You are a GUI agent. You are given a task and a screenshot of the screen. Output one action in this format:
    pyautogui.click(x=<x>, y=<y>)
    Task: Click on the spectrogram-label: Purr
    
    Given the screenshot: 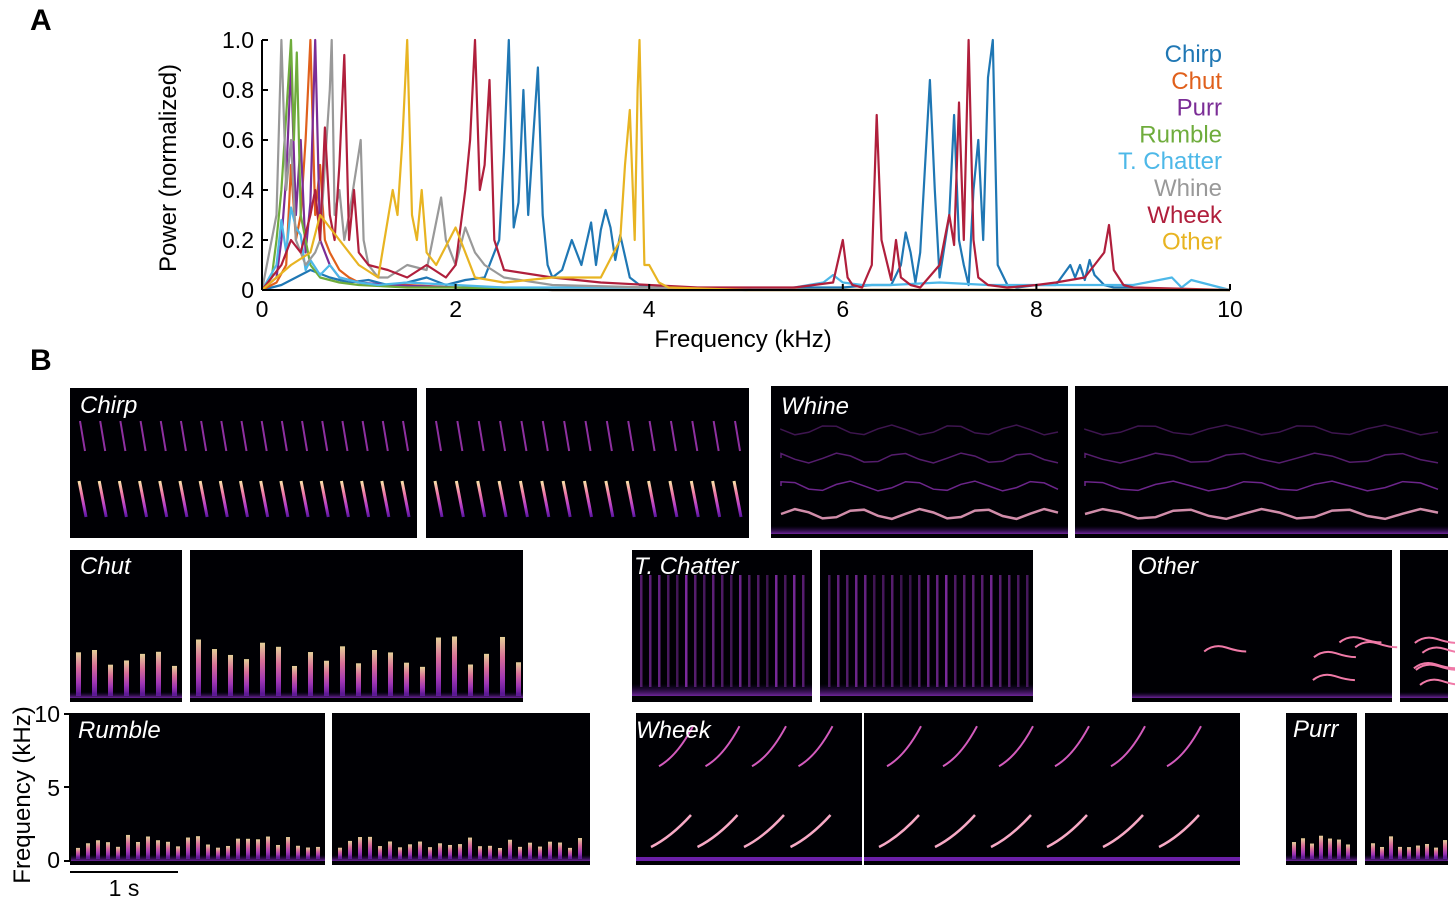 What is the action you would take?
    pyautogui.click(x=1316, y=729)
    